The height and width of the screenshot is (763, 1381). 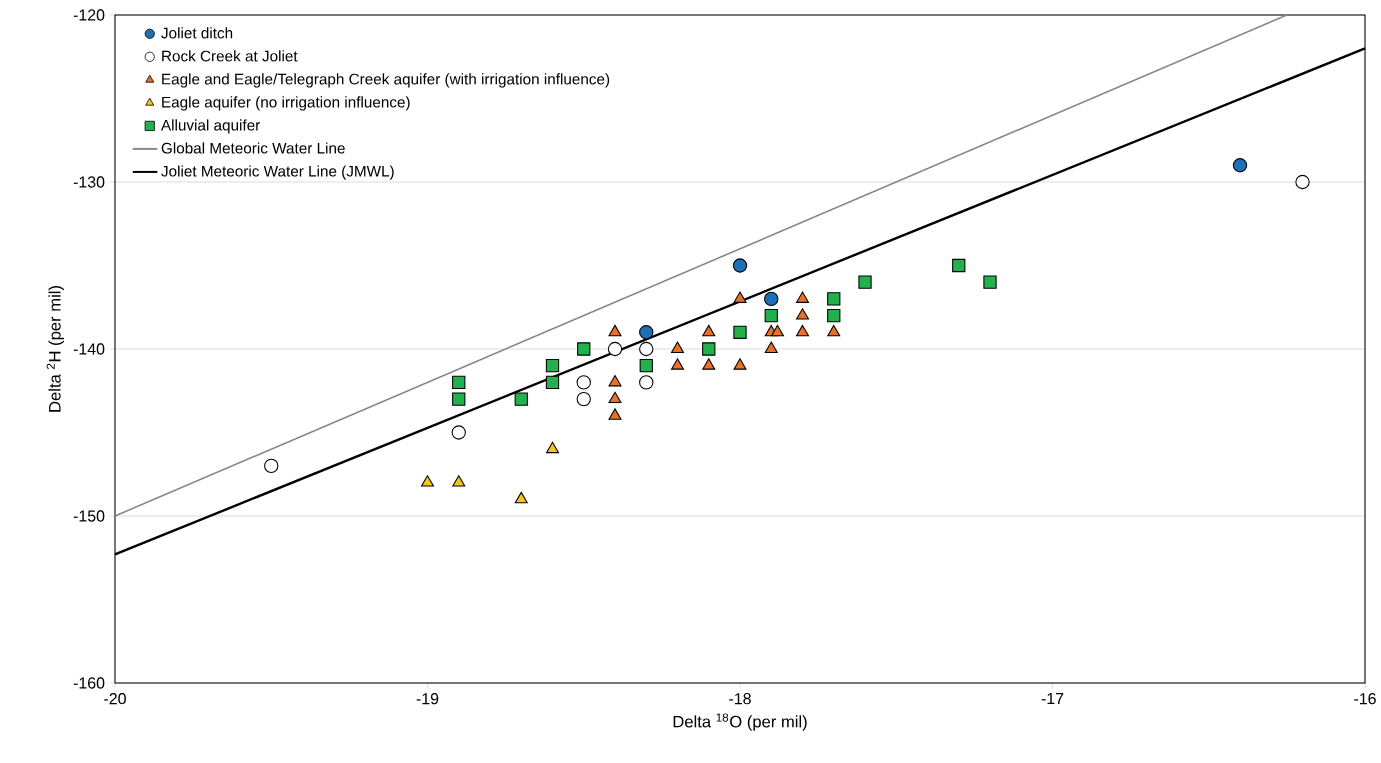 I want to click on legend-label: Global Meteoric Water Line, so click(x=253, y=148).